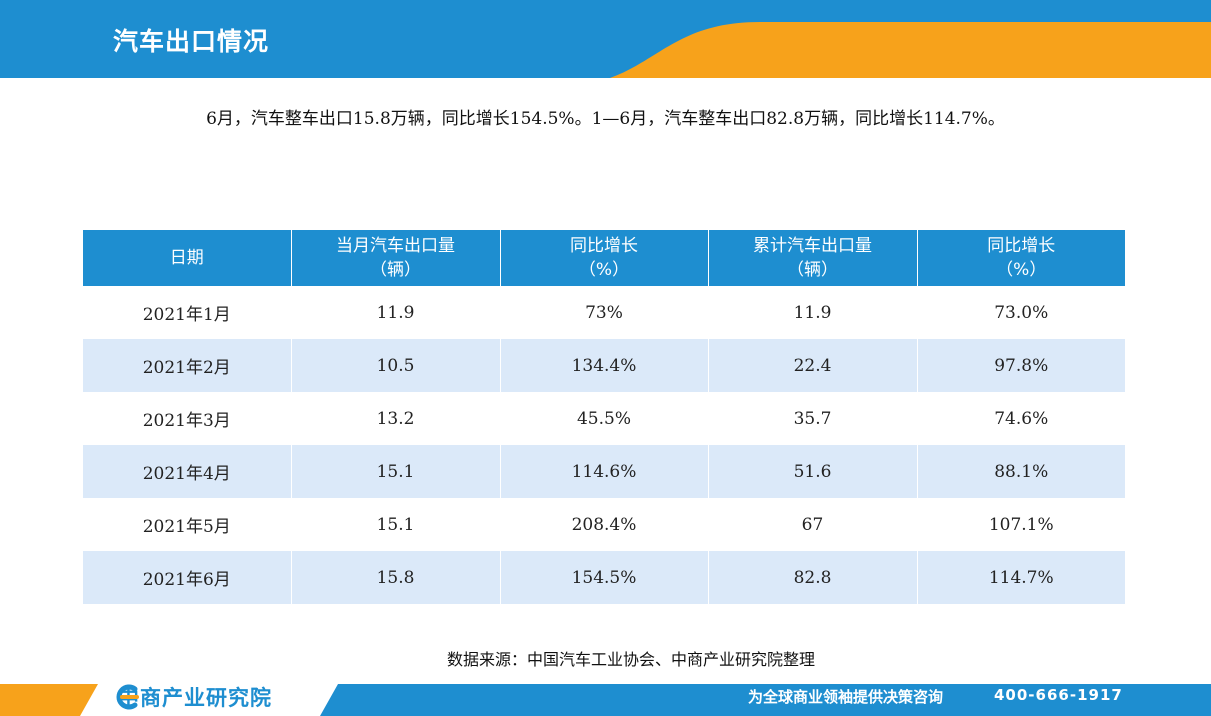 The height and width of the screenshot is (716, 1211). What do you see at coordinates (195, 698) in the screenshot?
I see `logo-text: 中商产业研究院` at bounding box center [195, 698].